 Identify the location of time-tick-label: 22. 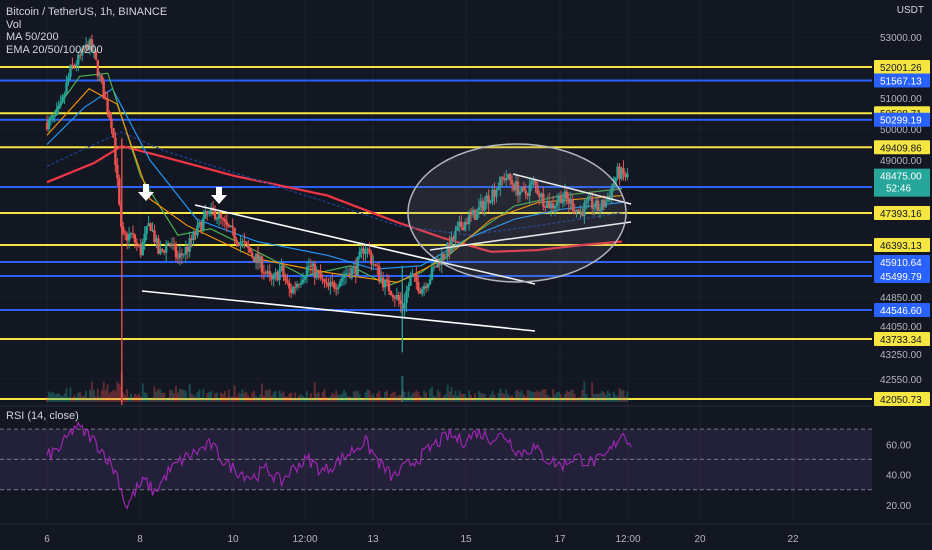
(793, 539).